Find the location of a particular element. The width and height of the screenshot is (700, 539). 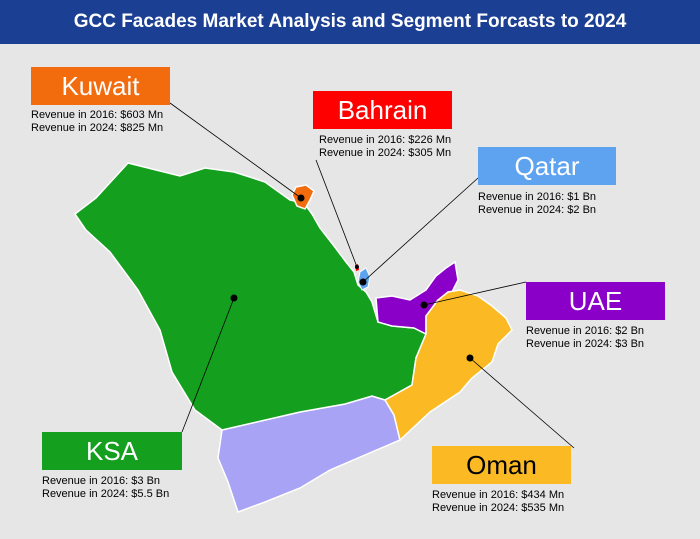

oman-leader-line is located at coordinates (522, 403).